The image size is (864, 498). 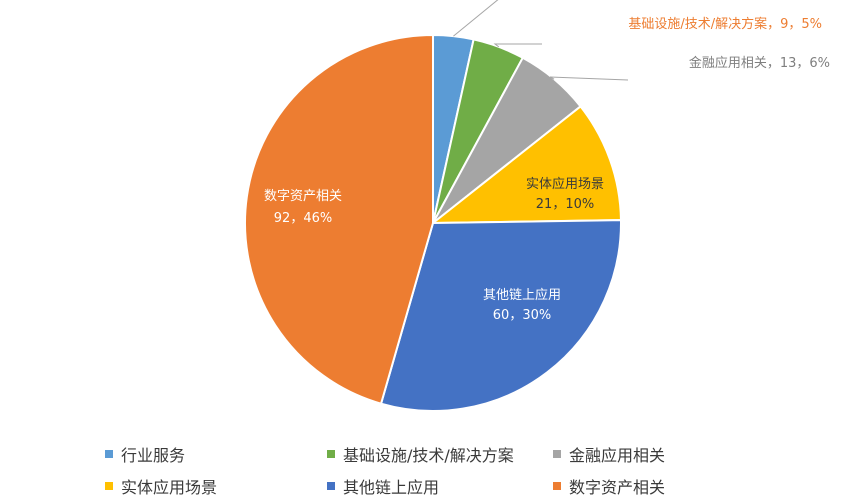 I want to click on legend-label-infrastructure: 基础设施/技术/解决方案, so click(x=428, y=455).